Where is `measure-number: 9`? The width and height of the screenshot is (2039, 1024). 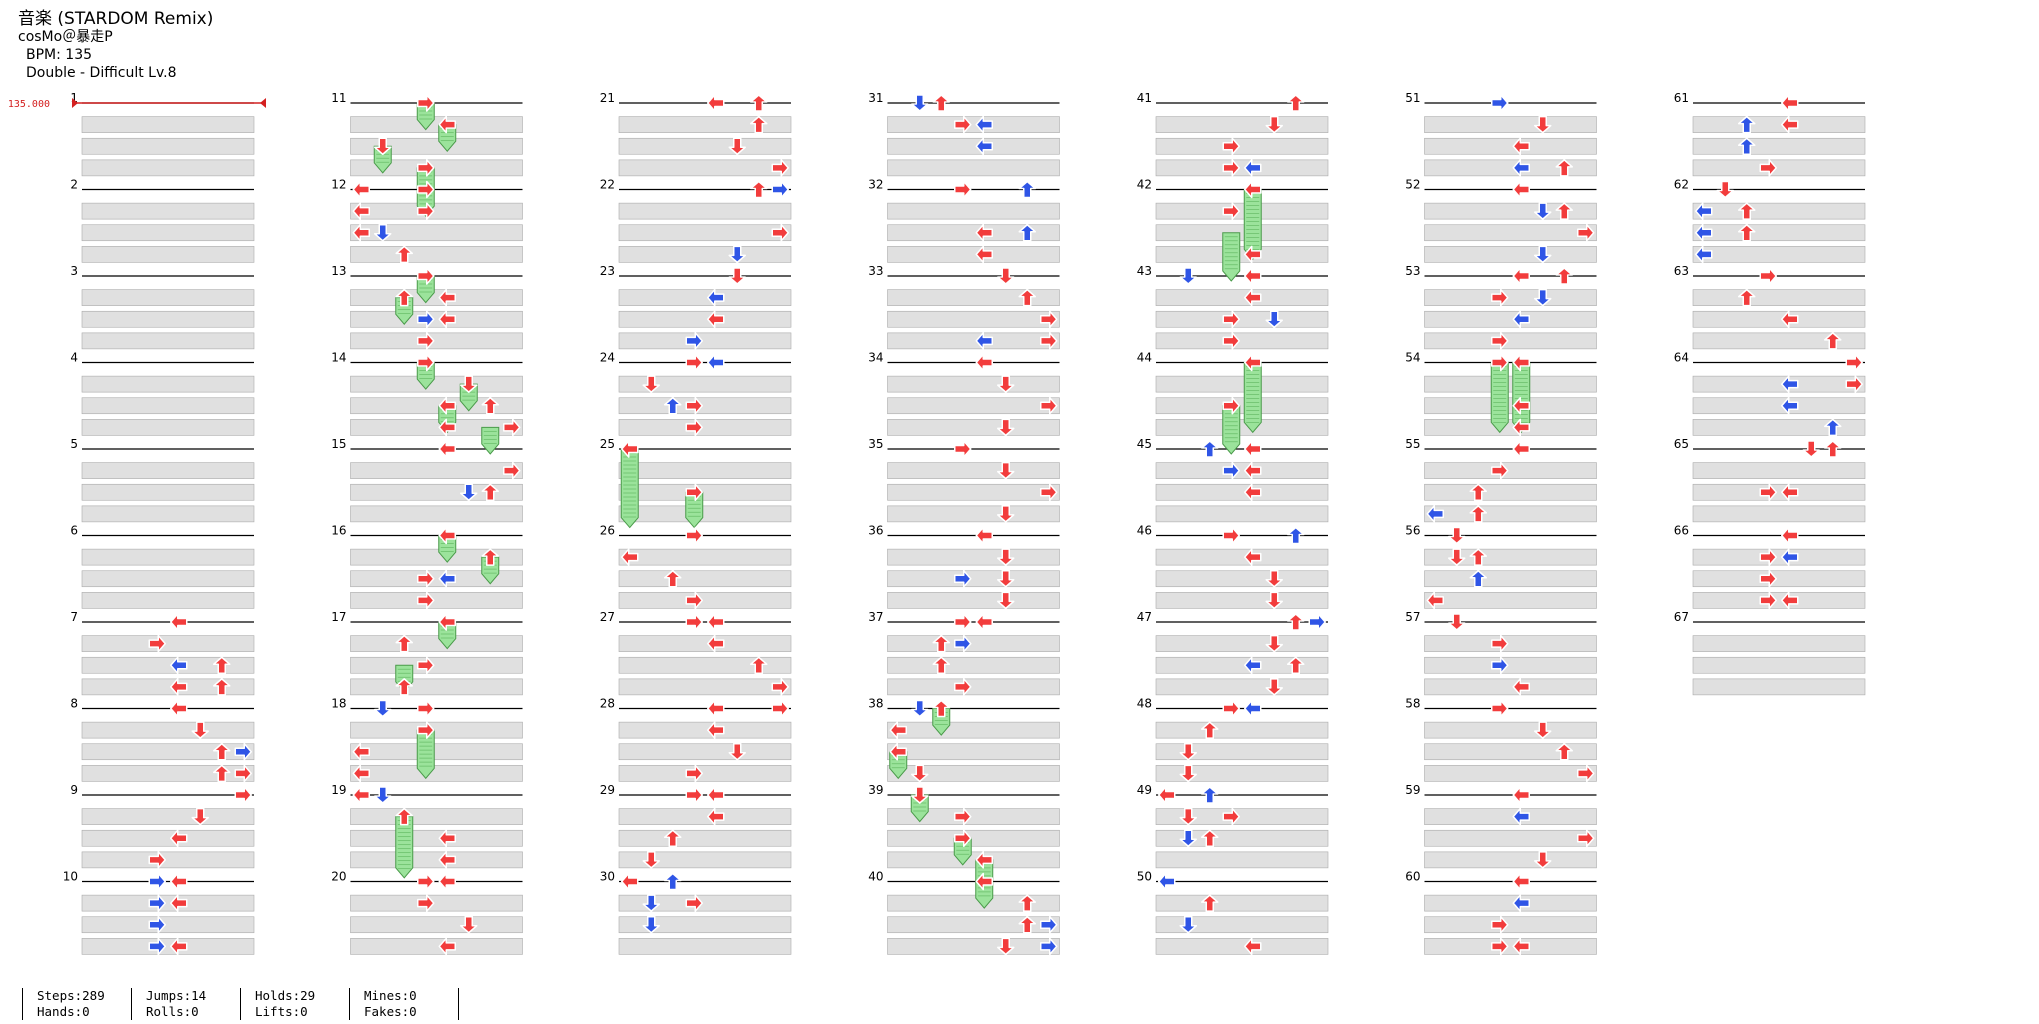 measure-number: 9 is located at coordinates (74, 790).